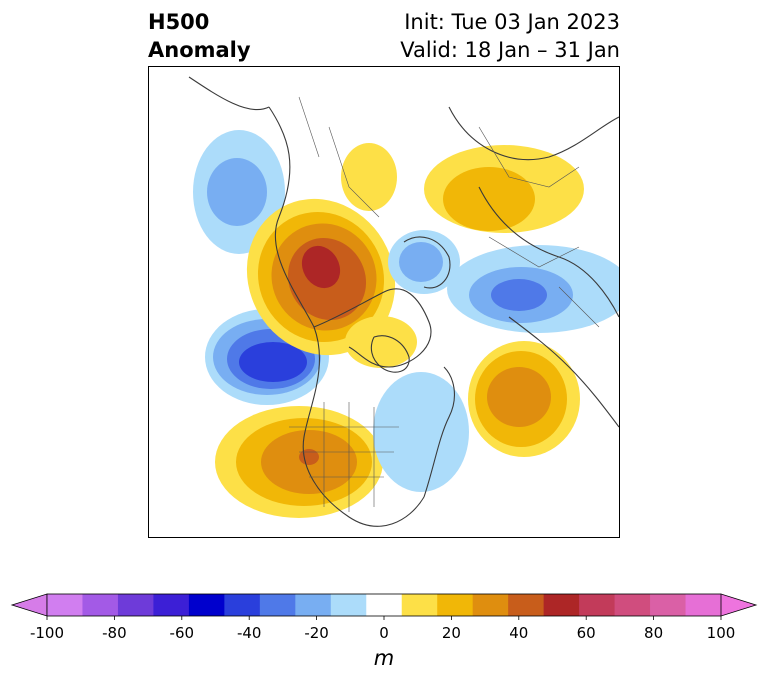  I want to click on anomaly-north-atlantic-positive, so click(524, 399).